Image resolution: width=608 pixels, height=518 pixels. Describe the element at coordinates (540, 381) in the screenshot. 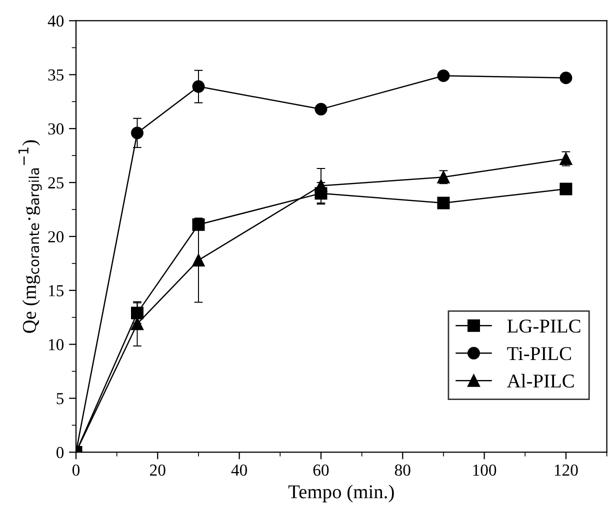

I see `legend-label: Al-PILC` at that location.